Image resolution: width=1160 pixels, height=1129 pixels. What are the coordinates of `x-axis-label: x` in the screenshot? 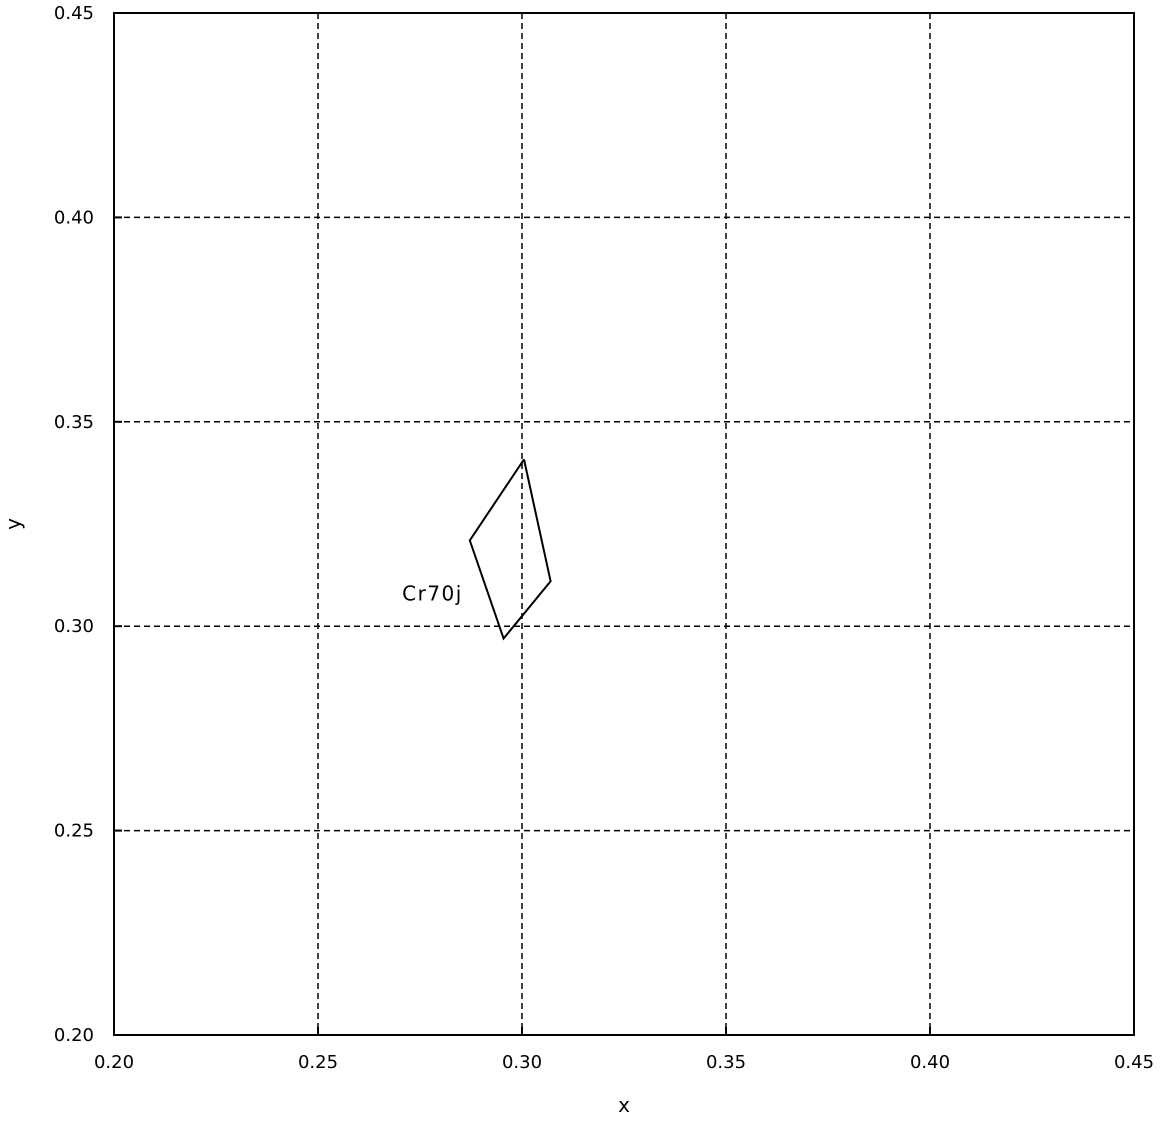 It's located at (624, 1105).